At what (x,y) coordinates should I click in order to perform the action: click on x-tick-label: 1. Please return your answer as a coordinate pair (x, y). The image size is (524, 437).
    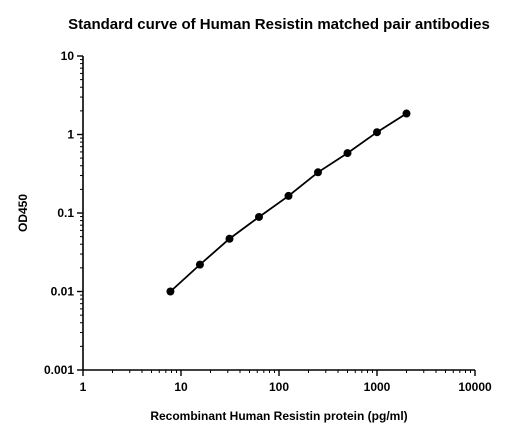
    Looking at the image, I should click on (83, 387).